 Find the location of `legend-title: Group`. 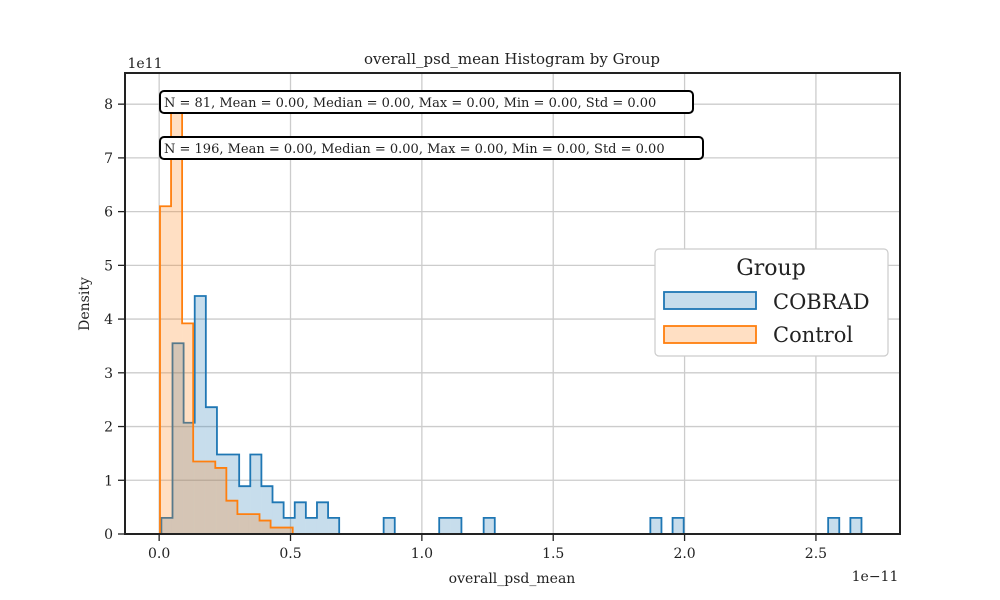

legend-title: Group is located at coordinates (771, 268).